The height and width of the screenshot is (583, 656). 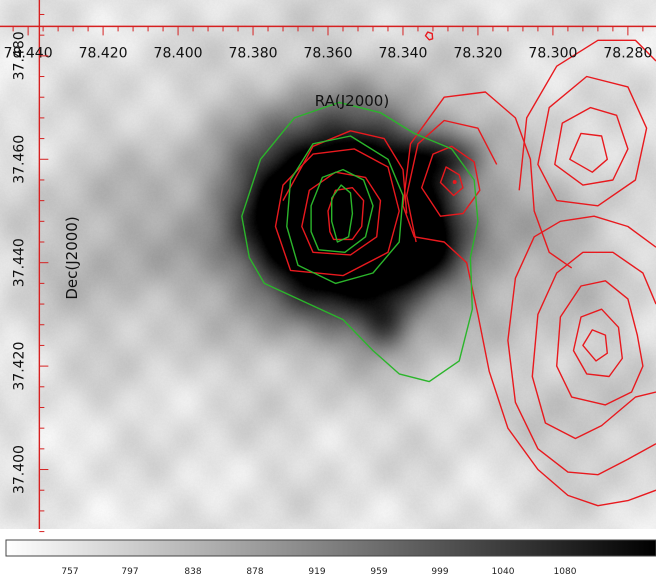 What do you see at coordinates (19, 159) in the screenshot?
I see `y-tick-label: 37.460` at bounding box center [19, 159].